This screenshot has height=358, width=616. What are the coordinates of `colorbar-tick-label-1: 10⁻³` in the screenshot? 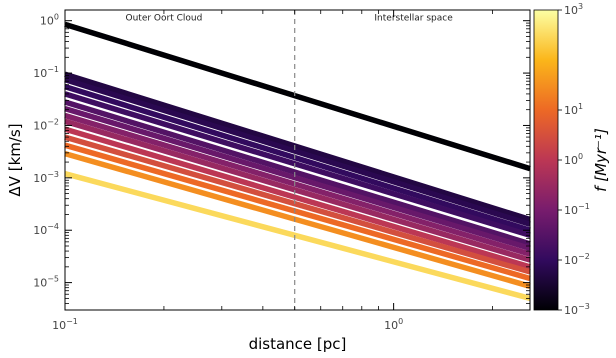 It's located at (577, 309).